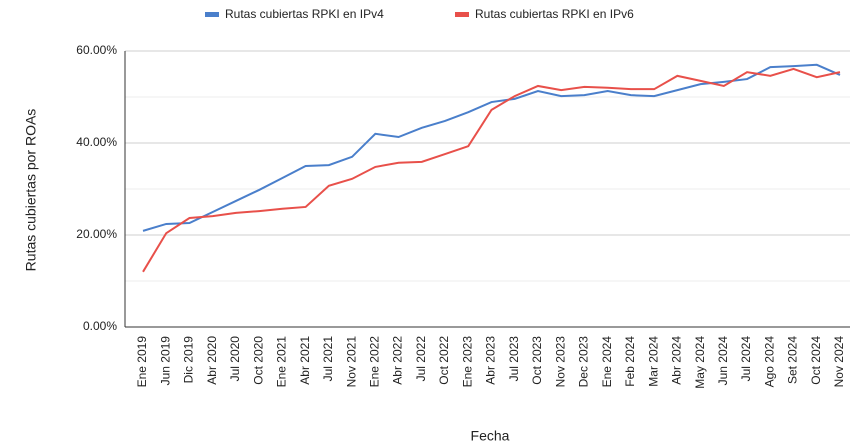  What do you see at coordinates (537, 360) in the screenshot?
I see `x-tick-label: Oct 2023` at bounding box center [537, 360].